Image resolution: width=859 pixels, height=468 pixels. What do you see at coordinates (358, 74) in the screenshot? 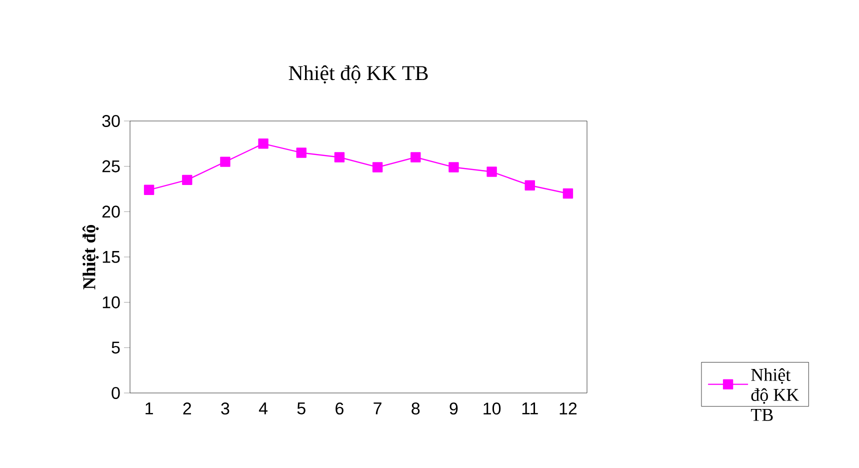
I see `chart-title: Nhiệt độ KK TB` at bounding box center [358, 74].